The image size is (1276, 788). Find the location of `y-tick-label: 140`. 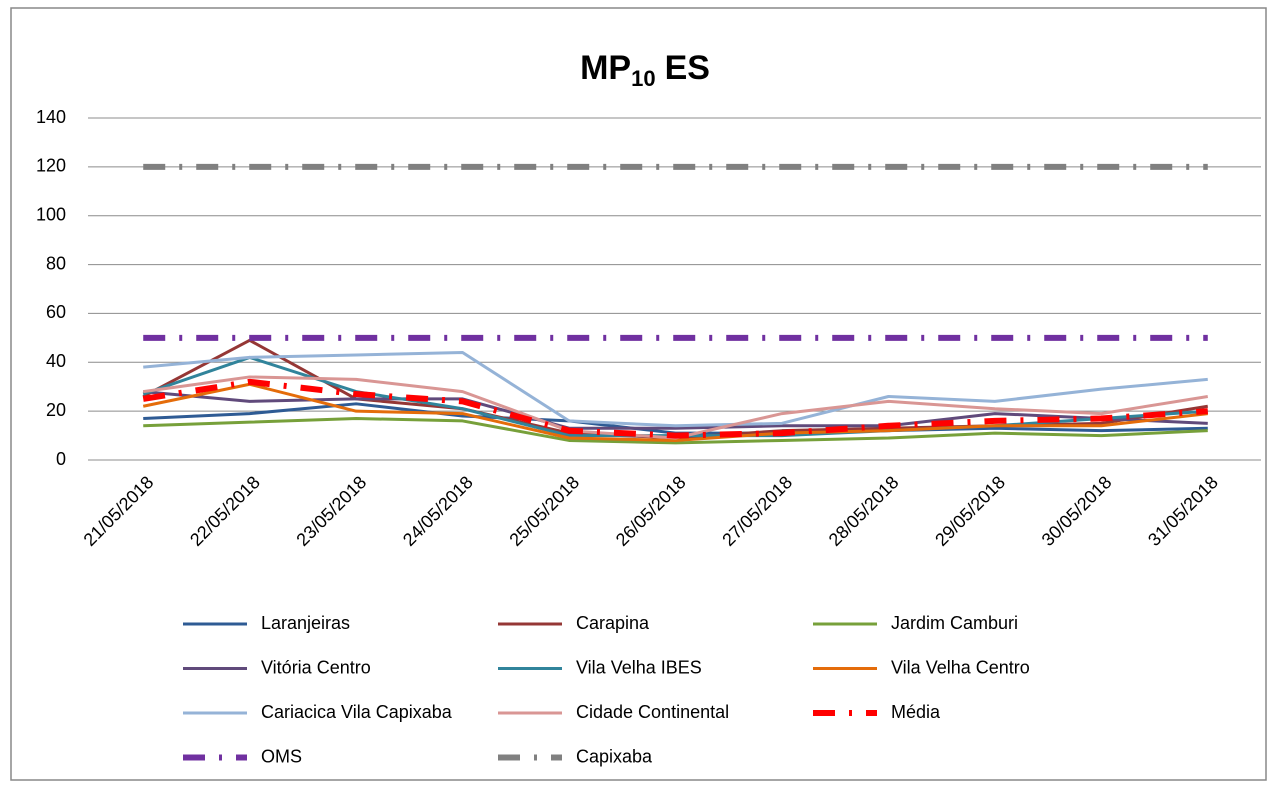

y-tick-label: 140 is located at coordinates (51, 117).